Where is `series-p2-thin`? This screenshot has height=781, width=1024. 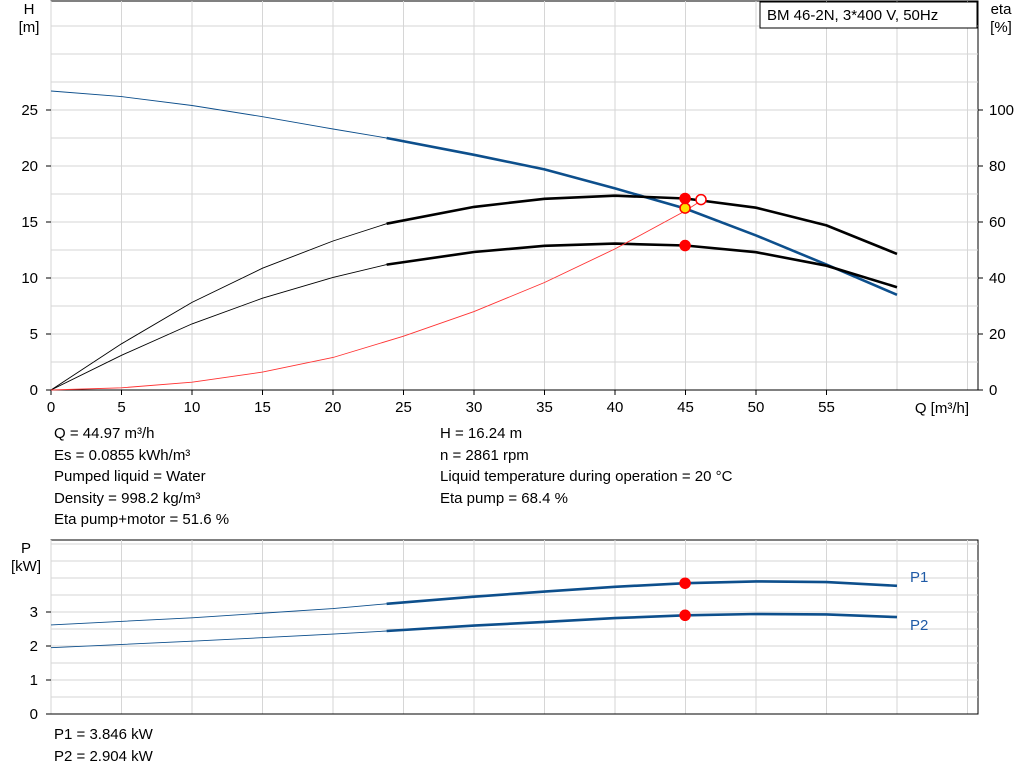
series-p2-thin is located at coordinates (218, 639).